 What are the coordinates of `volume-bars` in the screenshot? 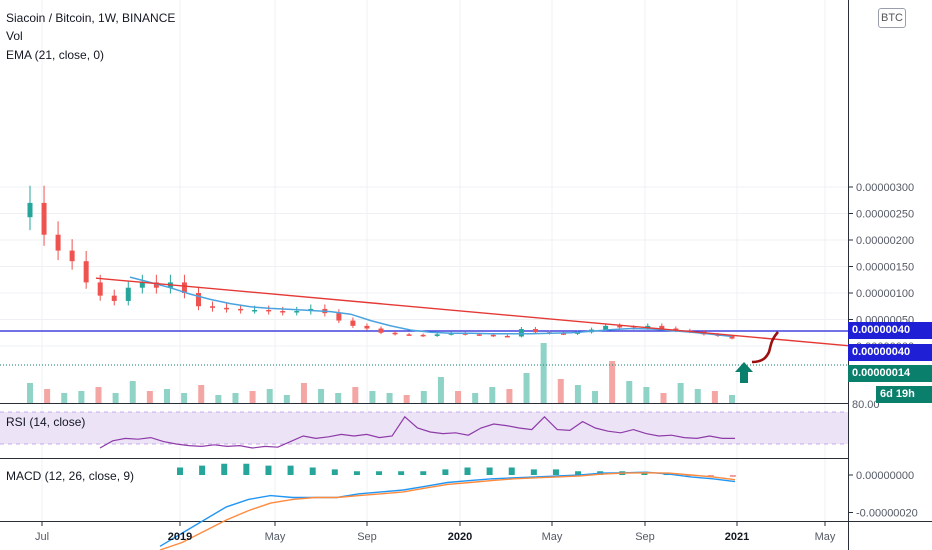 It's located at (381, 373).